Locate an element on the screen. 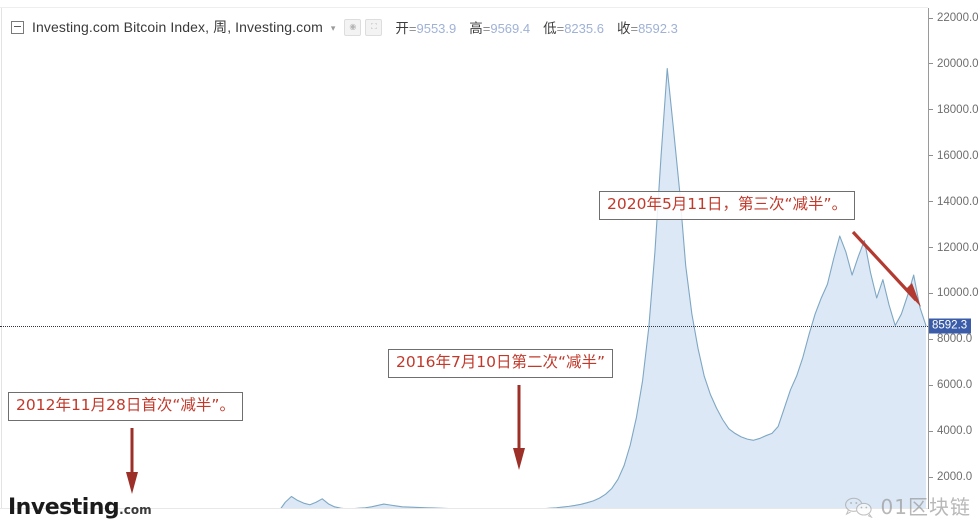 The height and width of the screenshot is (523, 979). ohlc-close-eq: = is located at coordinates (634, 28).